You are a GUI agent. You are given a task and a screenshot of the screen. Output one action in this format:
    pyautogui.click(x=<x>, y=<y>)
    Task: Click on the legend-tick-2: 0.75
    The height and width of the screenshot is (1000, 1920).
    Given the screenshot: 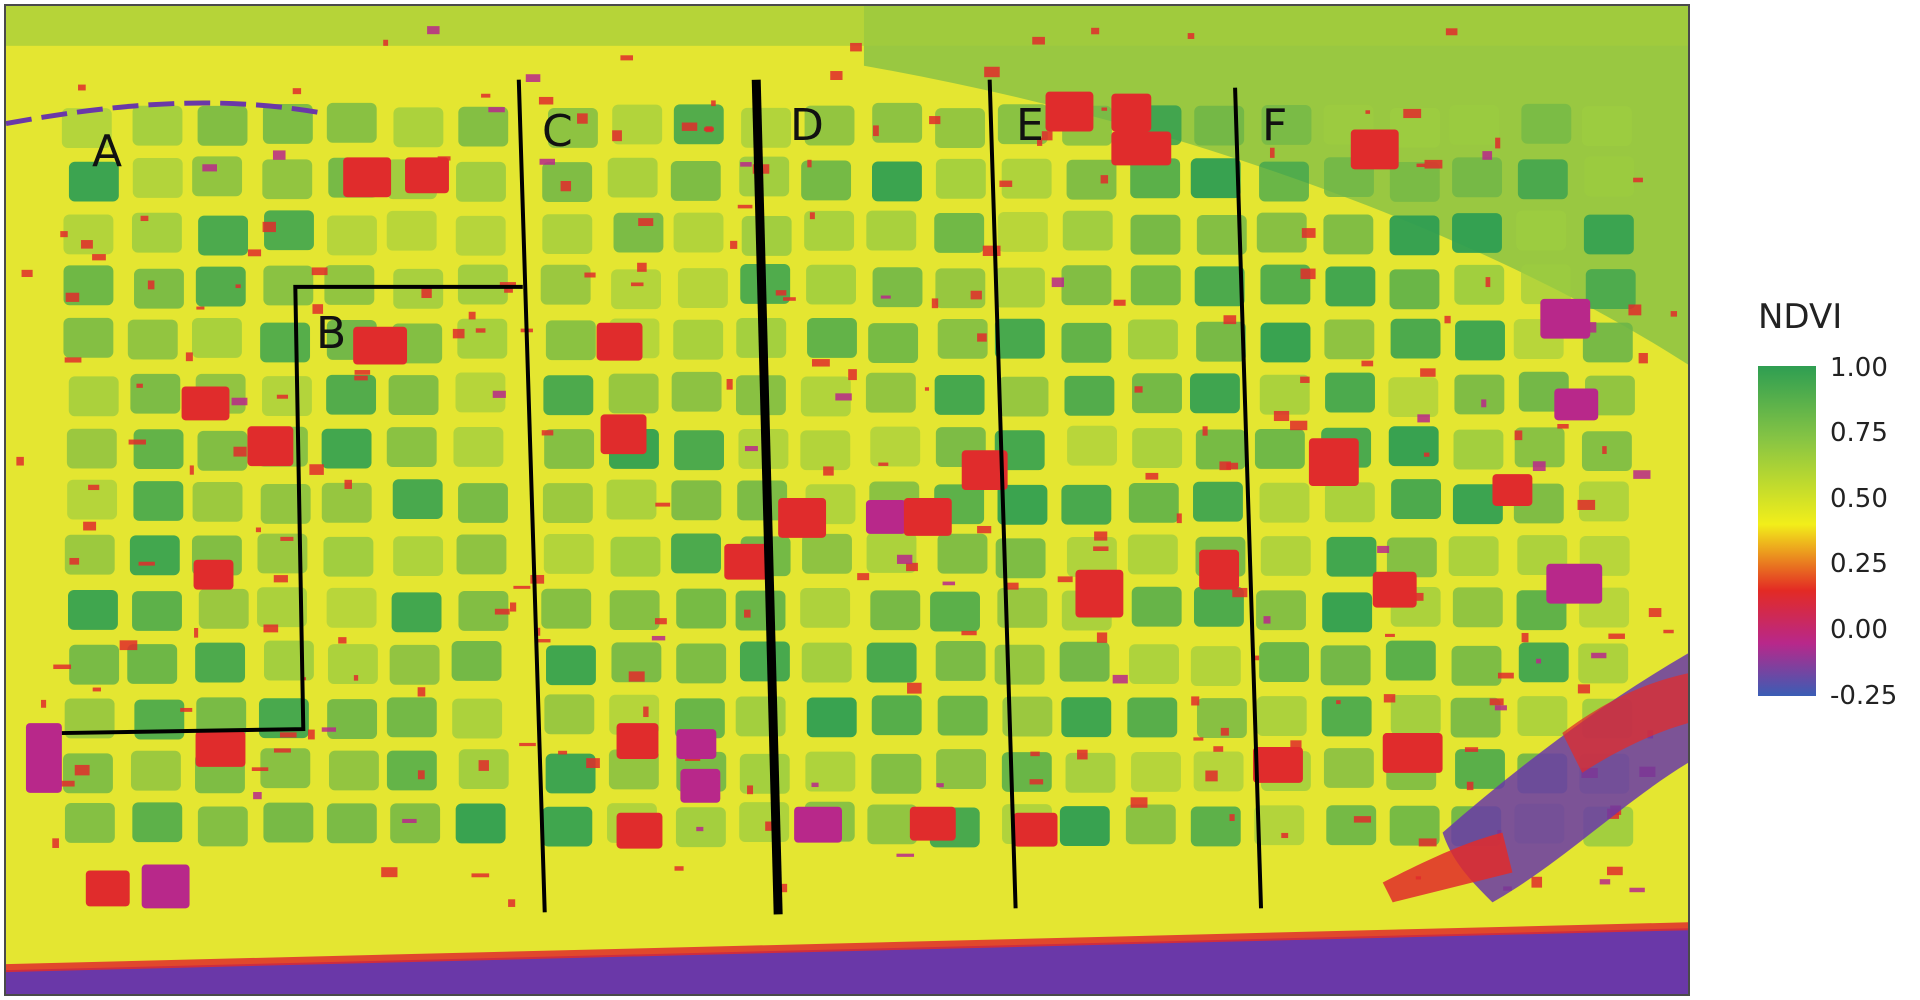 What is the action you would take?
    pyautogui.click(x=1859, y=433)
    